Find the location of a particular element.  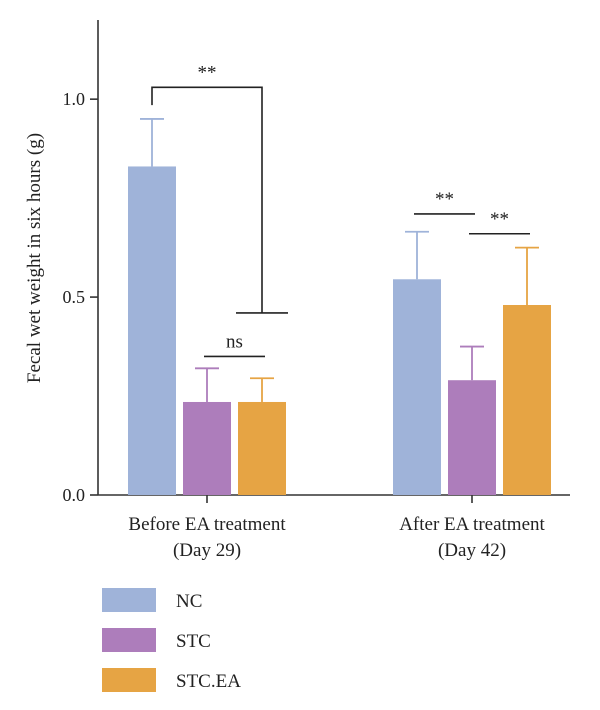

significance-label: ns is located at coordinates (234, 341).